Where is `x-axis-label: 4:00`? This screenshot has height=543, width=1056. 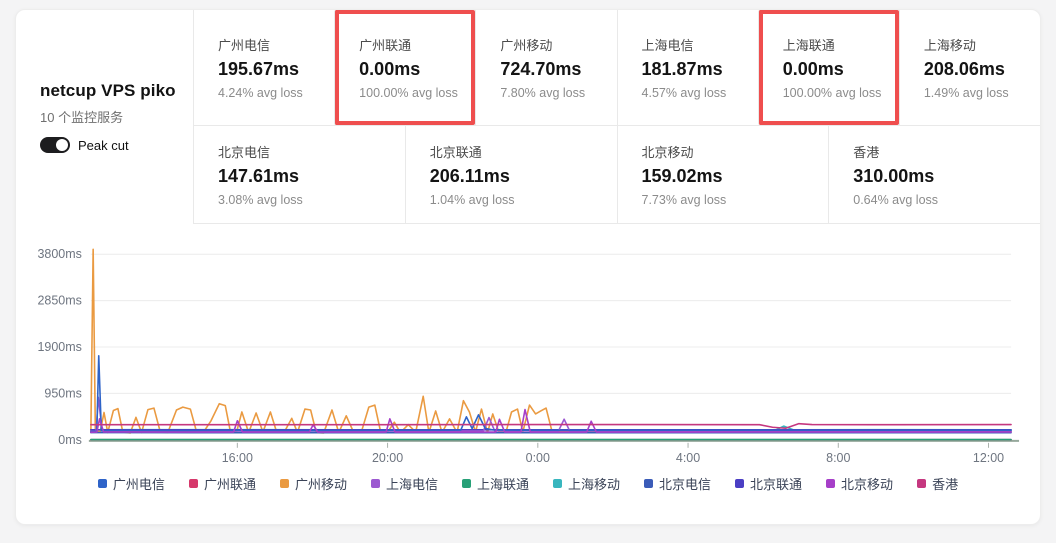
x-axis-label: 4:00 is located at coordinates (688, 458).